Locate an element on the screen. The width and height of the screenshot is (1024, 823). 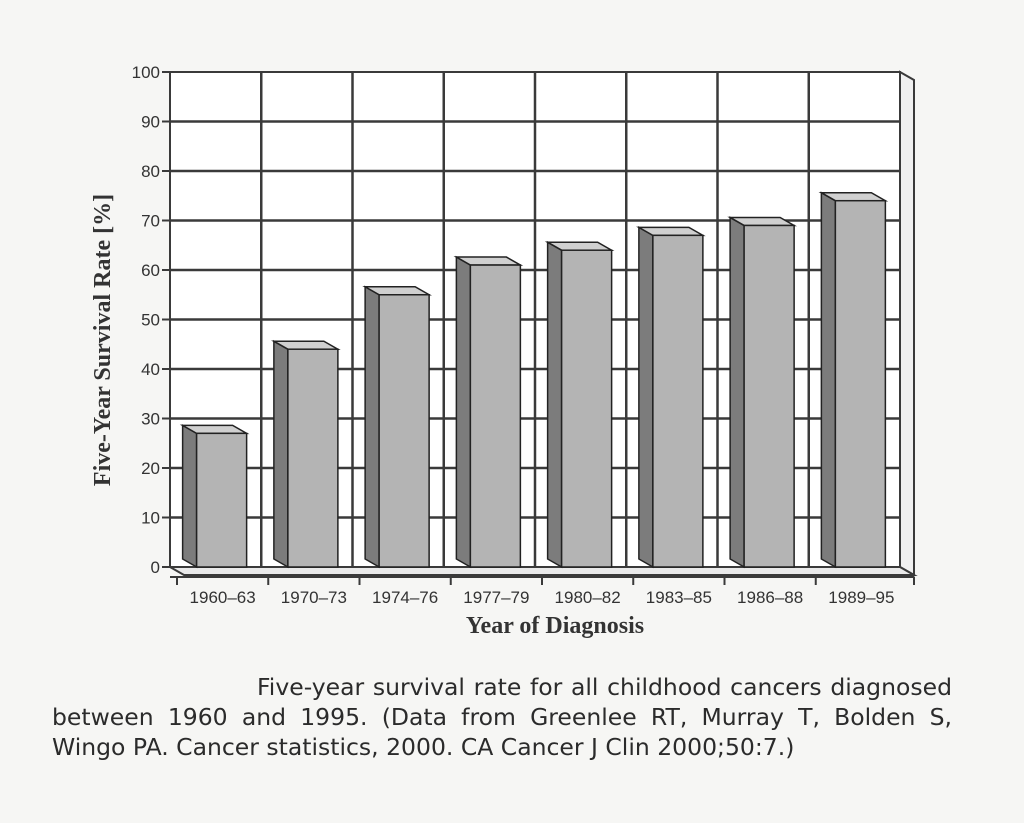
x-tick-label: 1986–88 is located at coordinates (770, 597).